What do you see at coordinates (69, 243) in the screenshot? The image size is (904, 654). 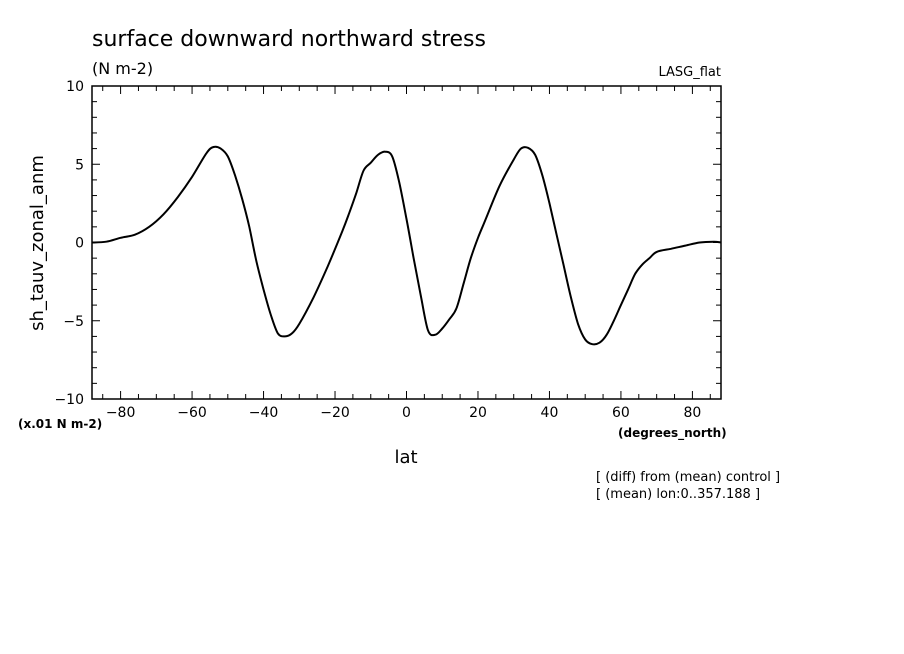 I see `y-tick-labels: −10 −5 0 5 10` at bounding box center [69, 243].